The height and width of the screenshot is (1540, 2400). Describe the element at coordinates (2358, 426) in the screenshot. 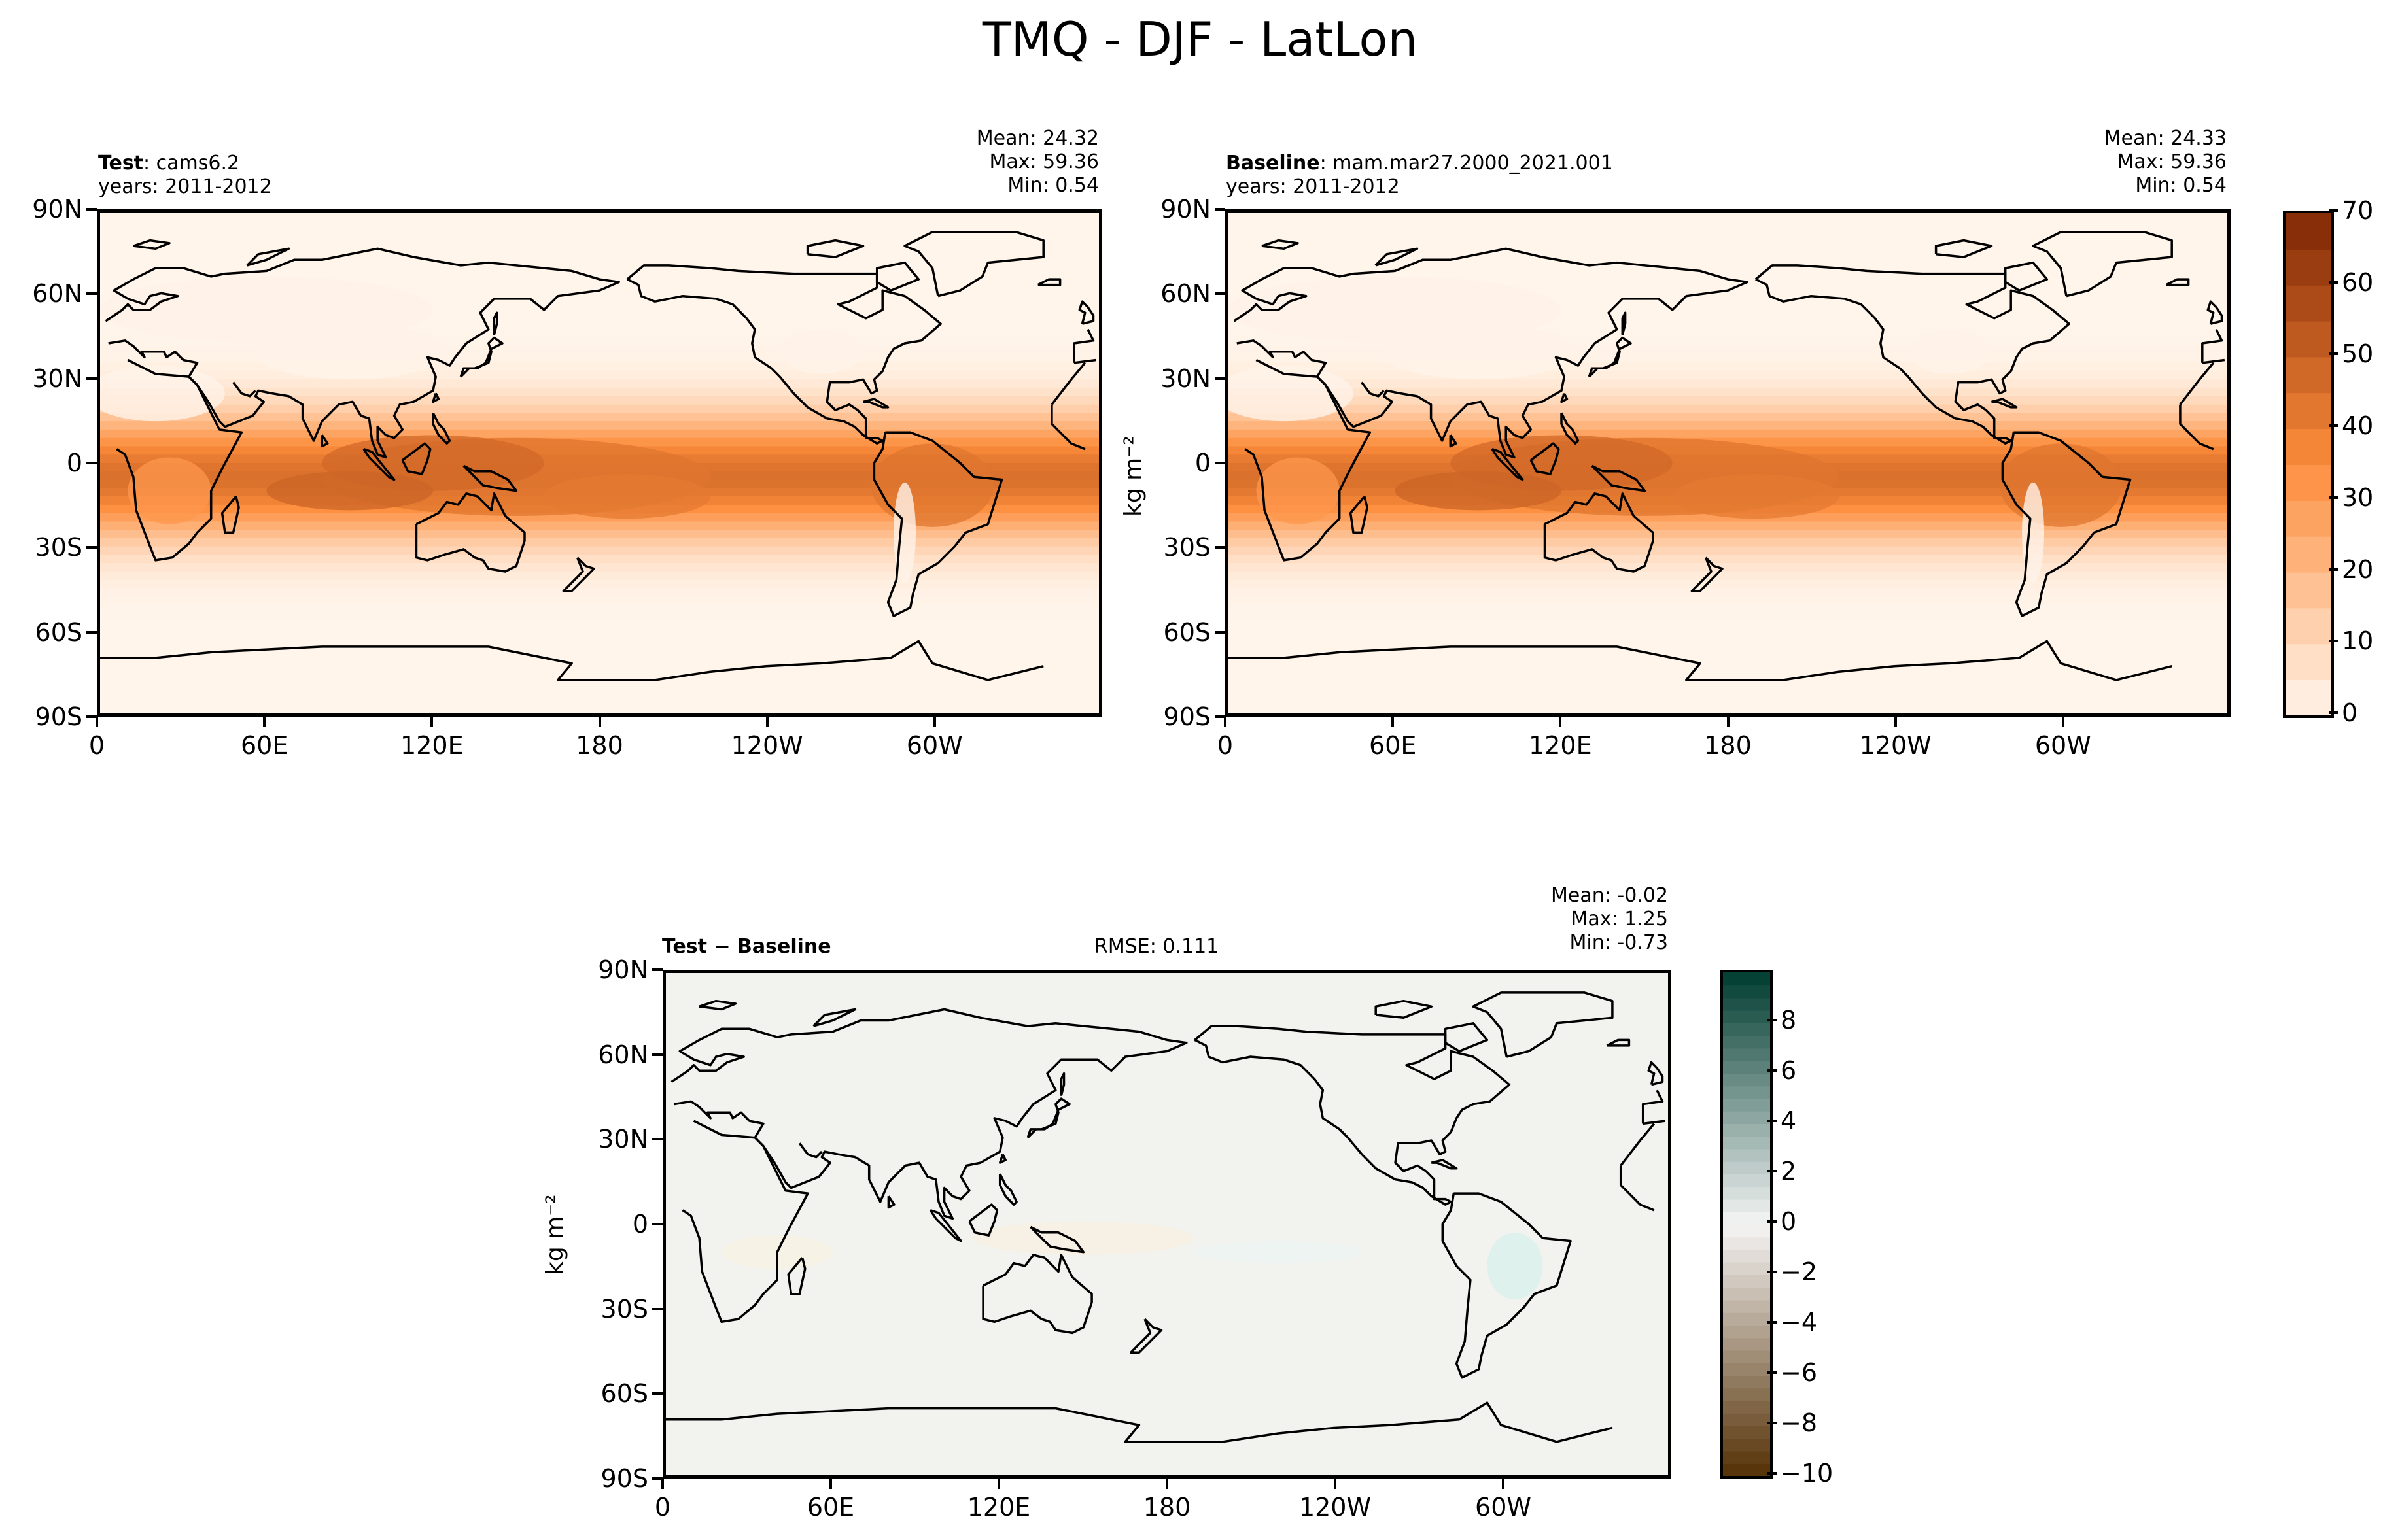

I see `colorbar-tick-label: 40` at that location.